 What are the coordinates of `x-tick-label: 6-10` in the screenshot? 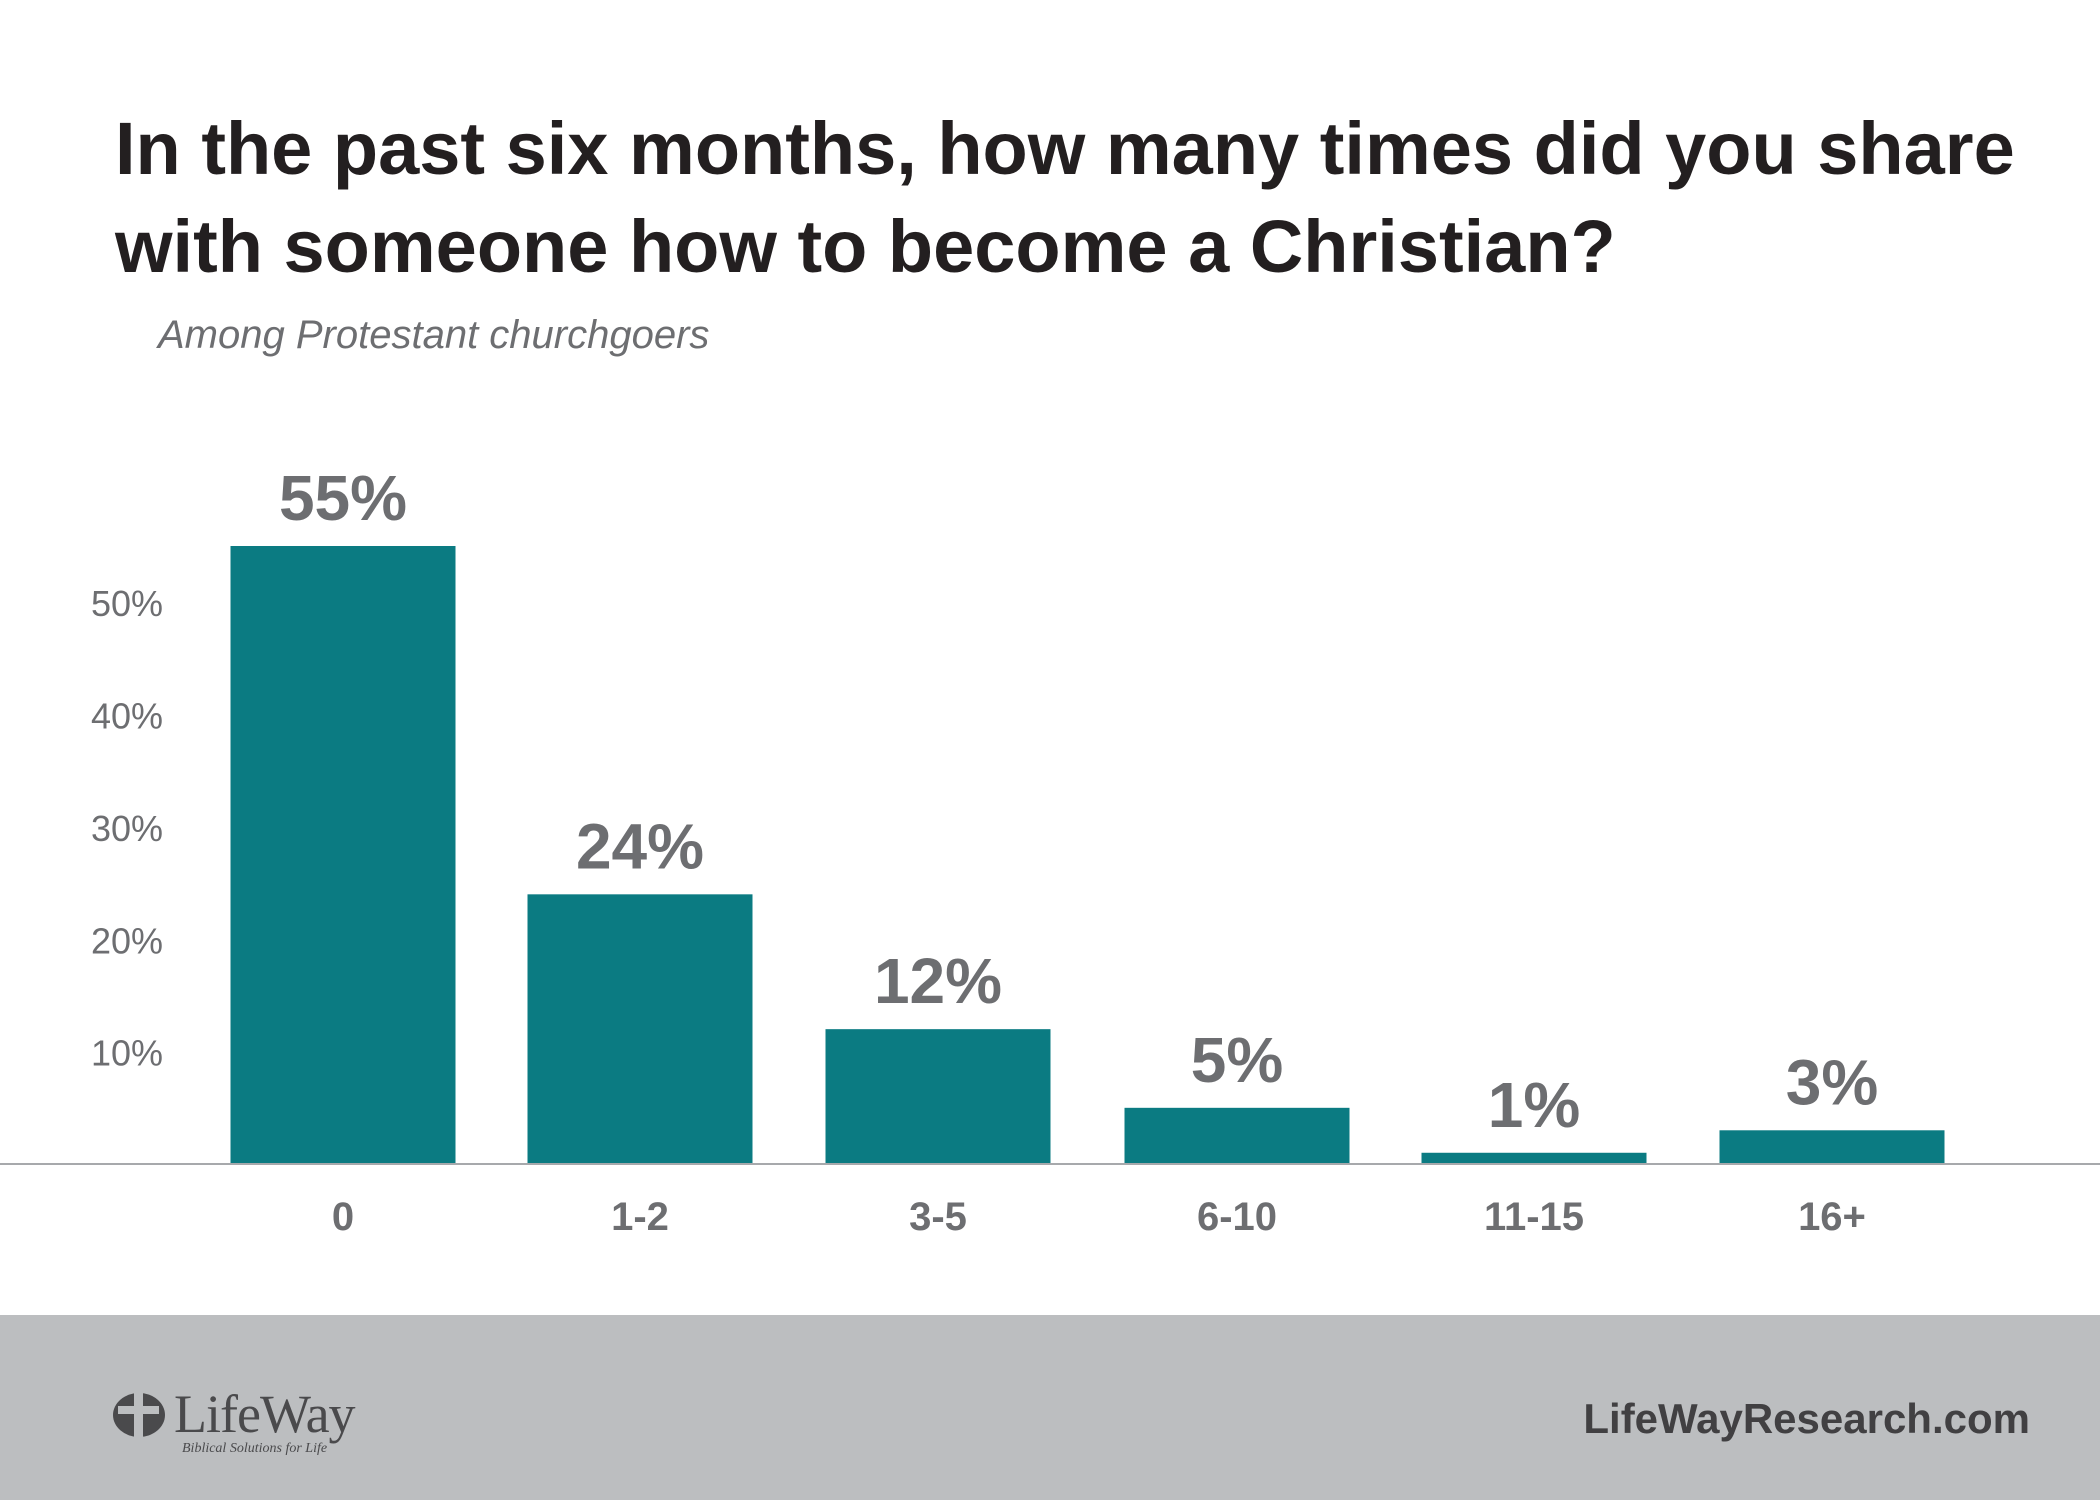 It's located at (1237, 1217).